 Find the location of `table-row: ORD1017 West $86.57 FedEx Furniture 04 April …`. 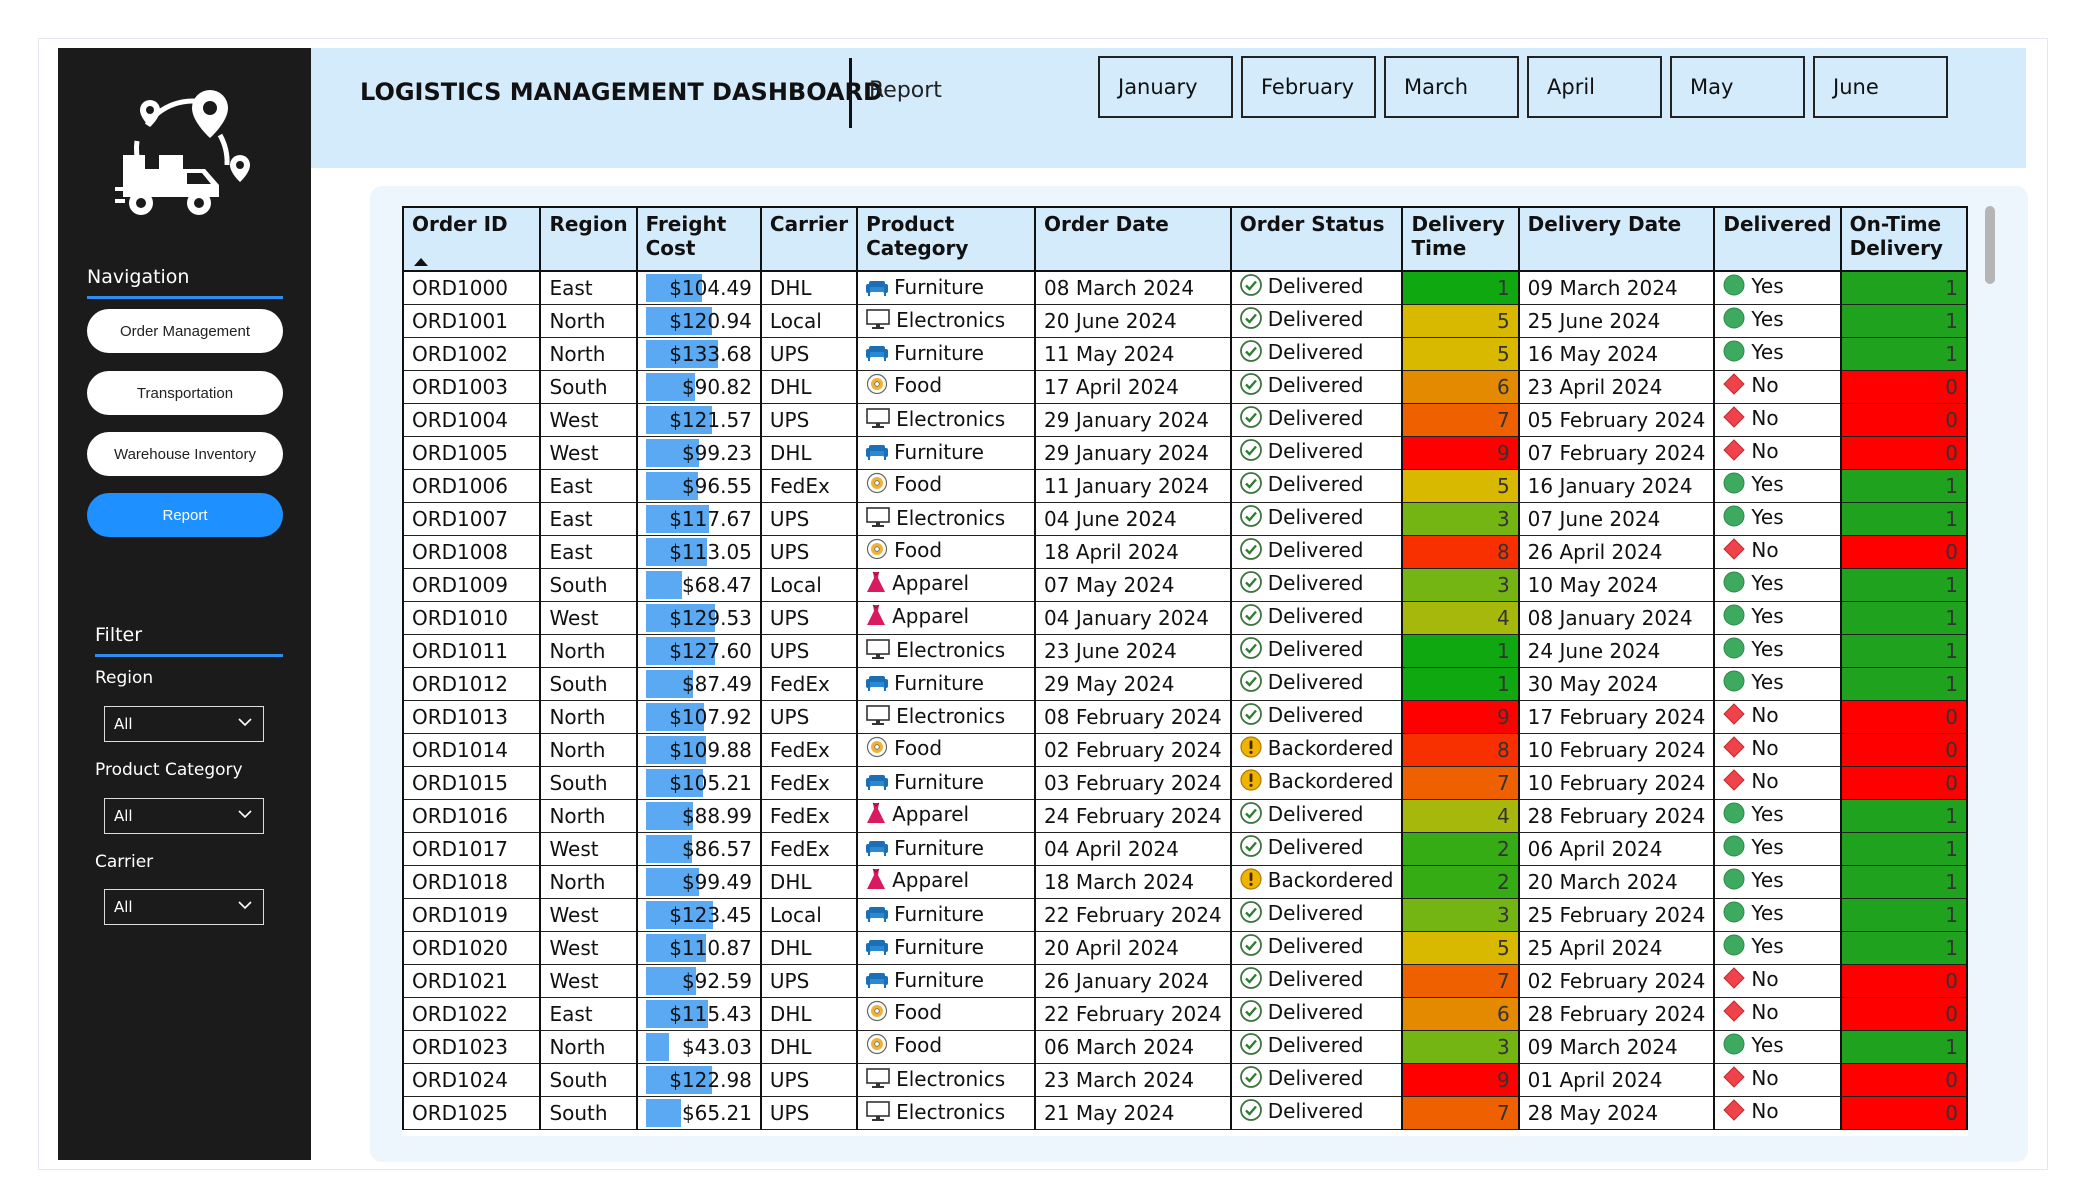

table-row: ORD1017 West $86.57 FedEx Furniture 04 April … is located at coordinates (1185, 848).